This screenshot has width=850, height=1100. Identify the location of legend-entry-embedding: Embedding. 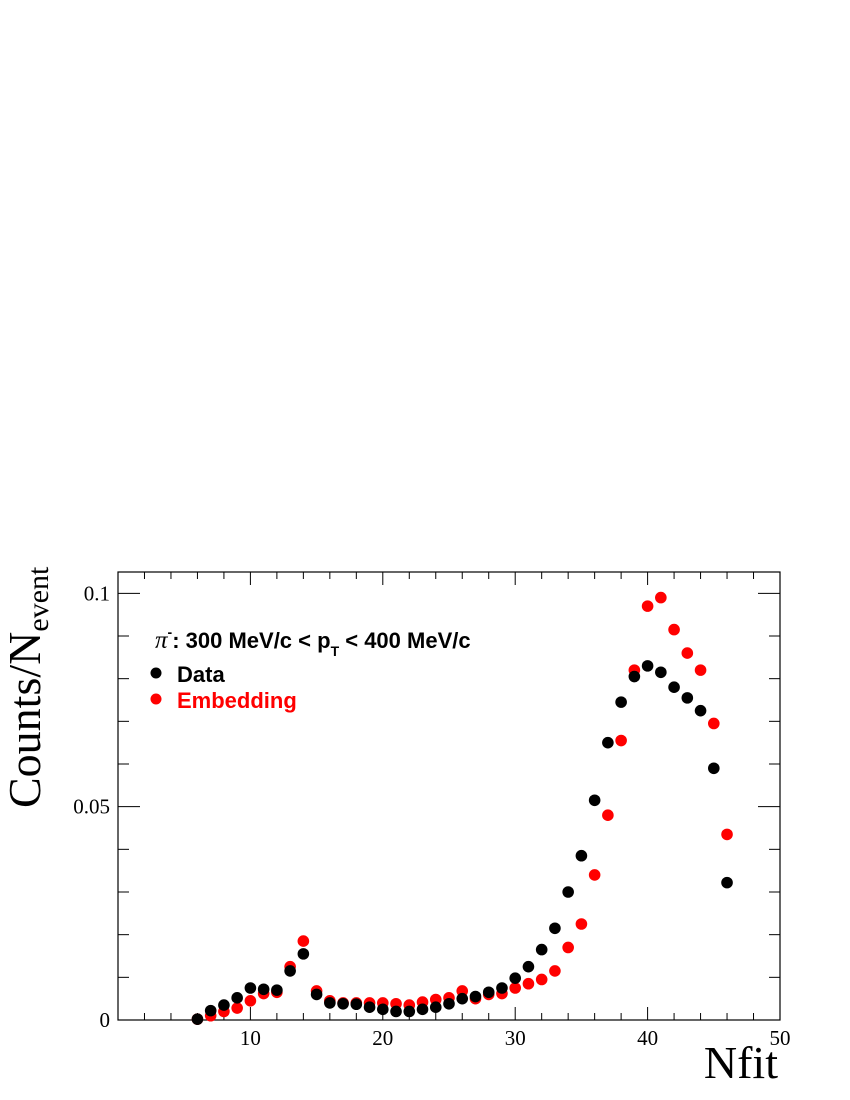
(223, 700).